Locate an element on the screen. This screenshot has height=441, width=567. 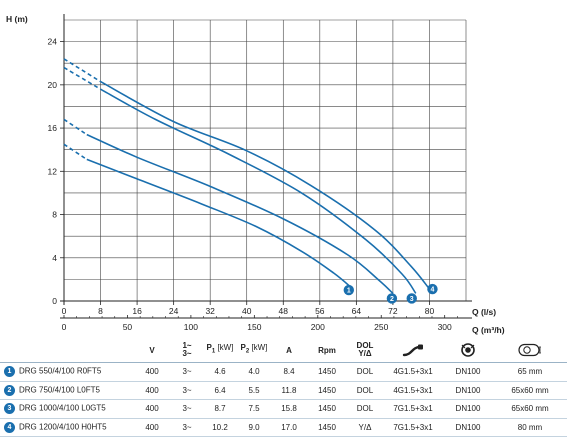
header-p1: P1 [kW] is located at coordinates (220, 350).